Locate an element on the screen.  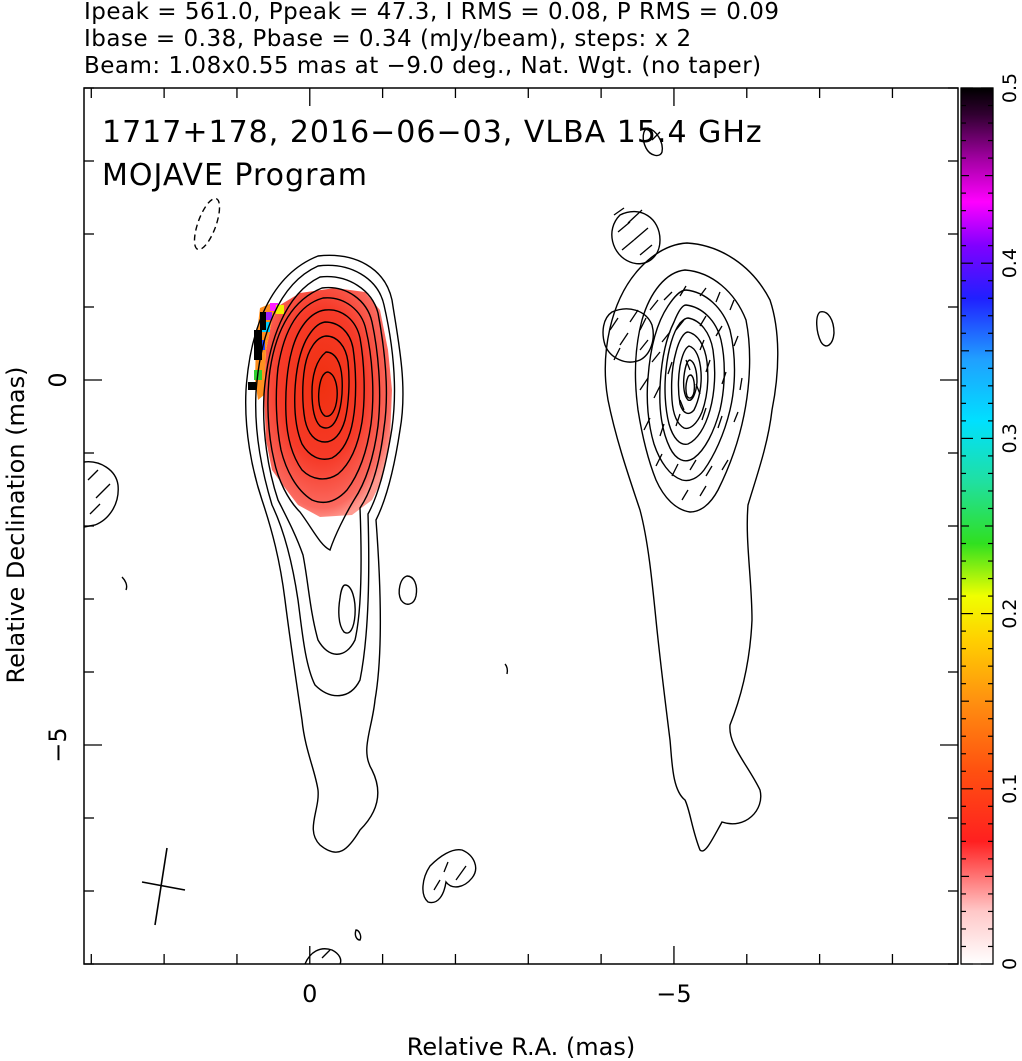
y-tick-label: −5 is located at coordinates (58, 744).